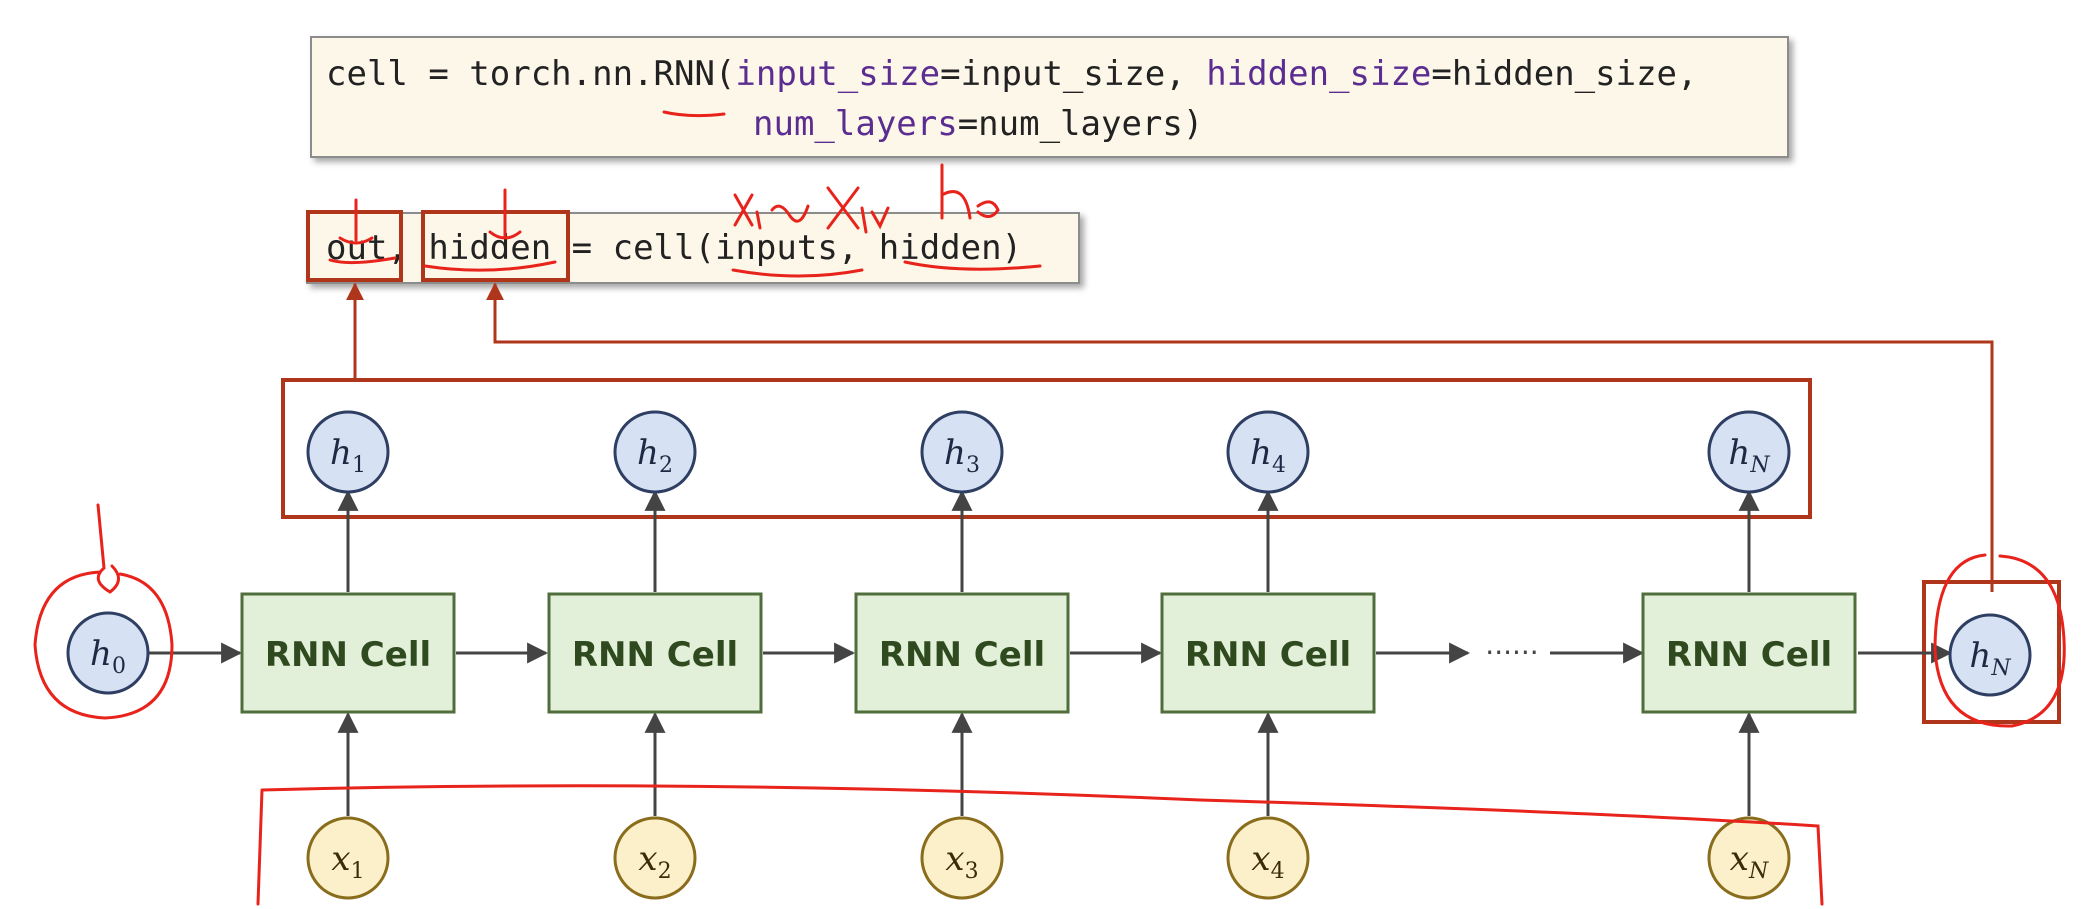  I want to click on code-keyword-input-size: input_size, so click(838, 74).